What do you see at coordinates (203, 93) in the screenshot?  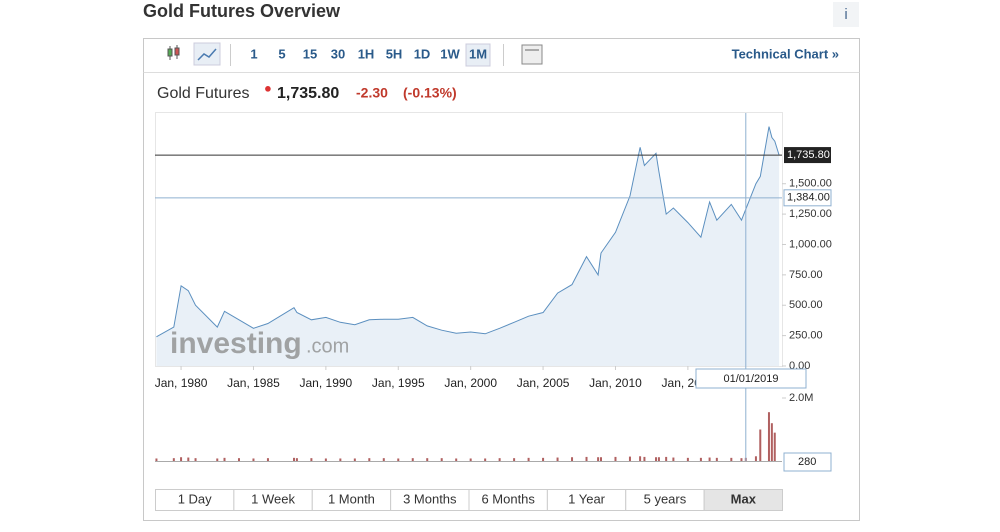 I see `quote-name: Gold Futures` at bounding box center [203, 93].